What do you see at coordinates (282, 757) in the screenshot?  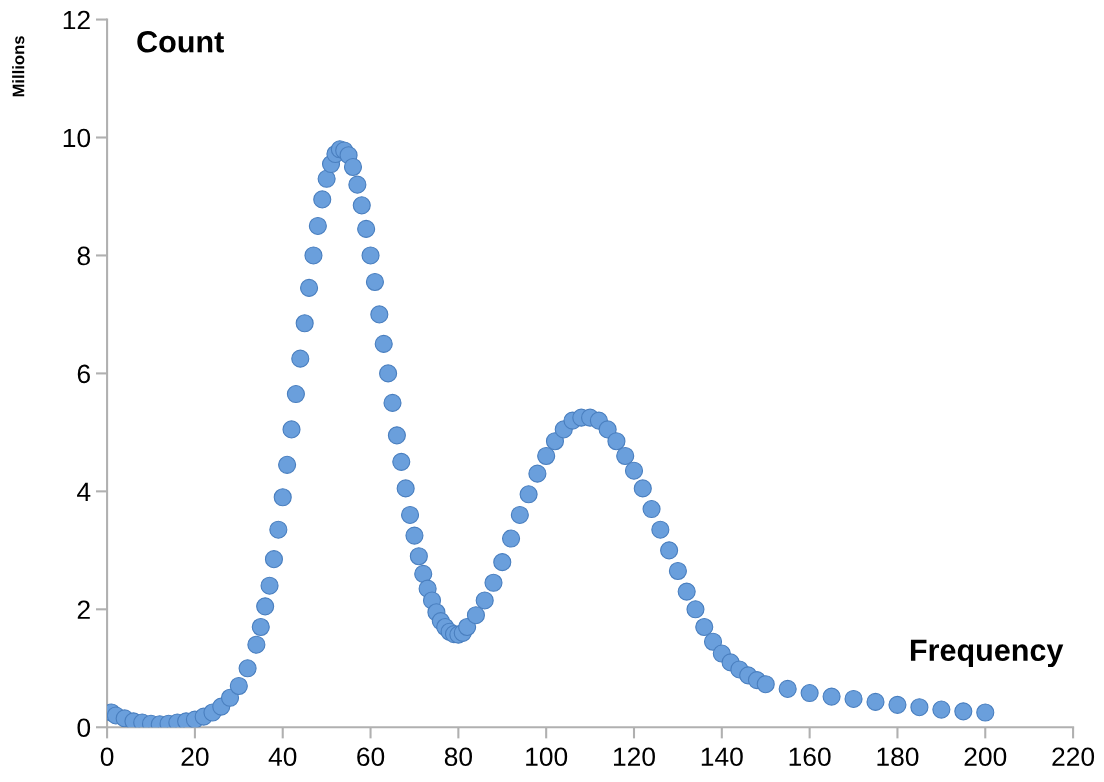 I see `x-tick-label: 40` at bounding box center [282, 757].